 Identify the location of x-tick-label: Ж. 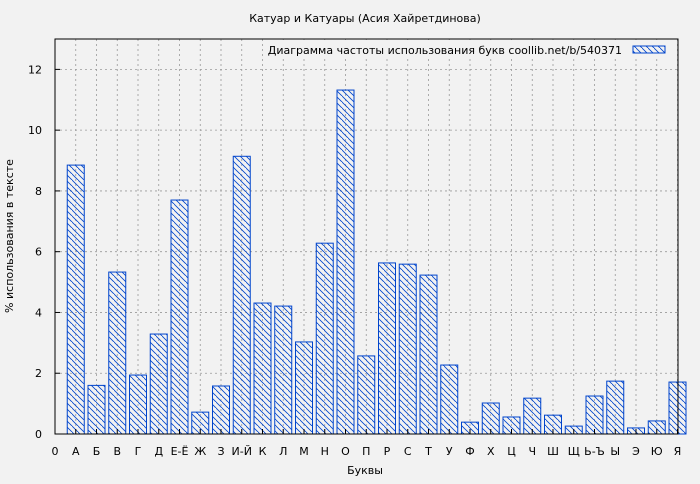
(200, 451).